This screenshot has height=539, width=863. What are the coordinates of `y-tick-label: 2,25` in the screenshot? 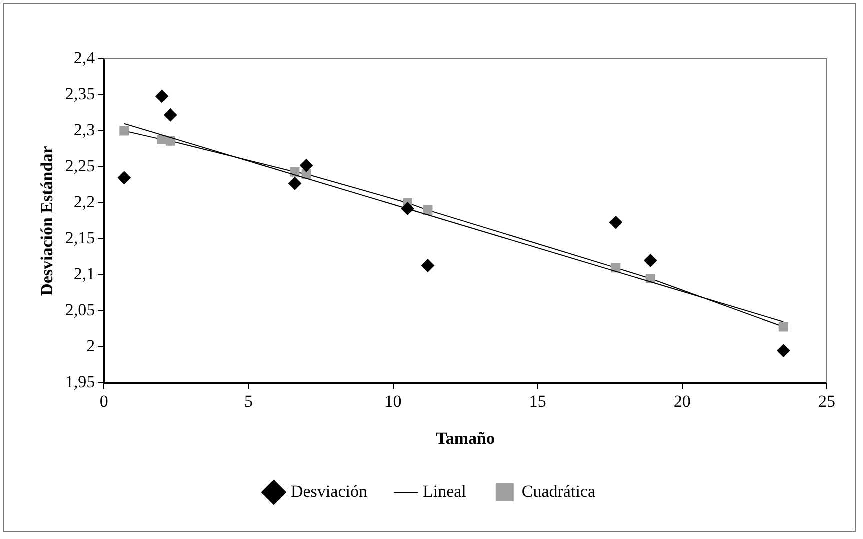 It's located at (80, 166).